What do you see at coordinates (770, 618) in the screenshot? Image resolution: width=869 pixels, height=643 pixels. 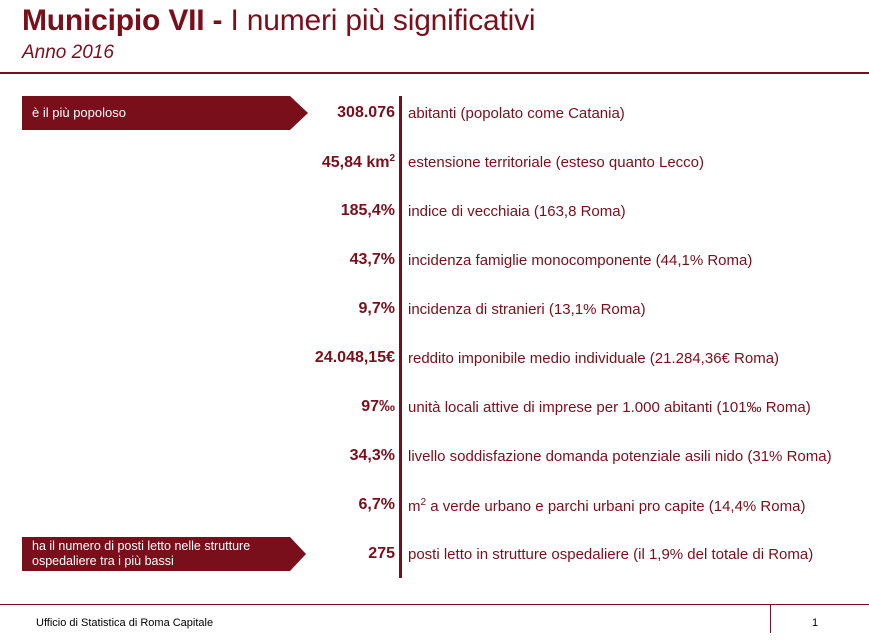 I see `footer-separator` at bounding box center [770, 618].